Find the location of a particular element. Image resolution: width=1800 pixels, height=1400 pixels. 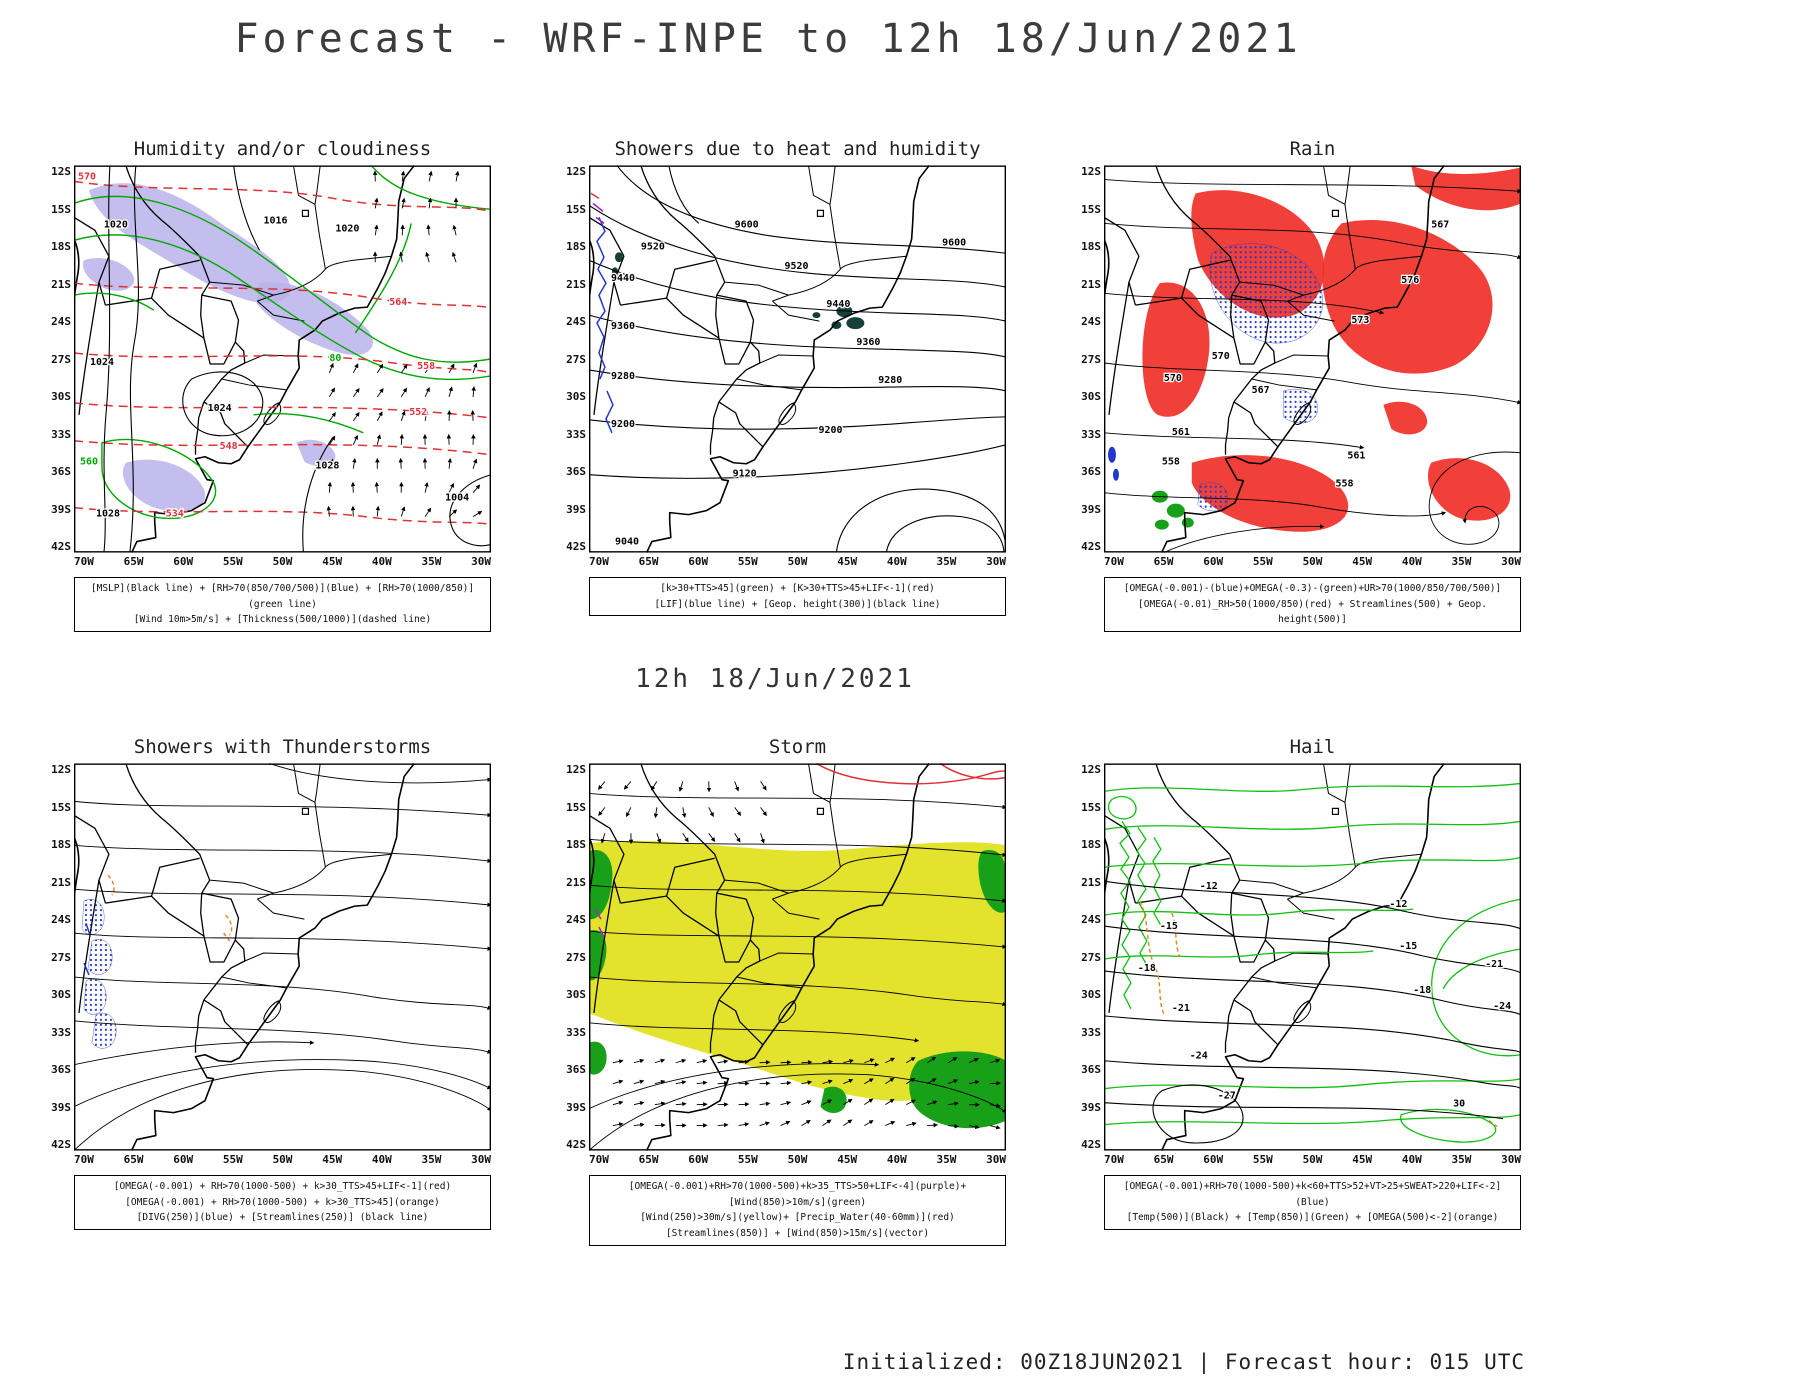

lif-blue-line is located at coordinates (605, 325).